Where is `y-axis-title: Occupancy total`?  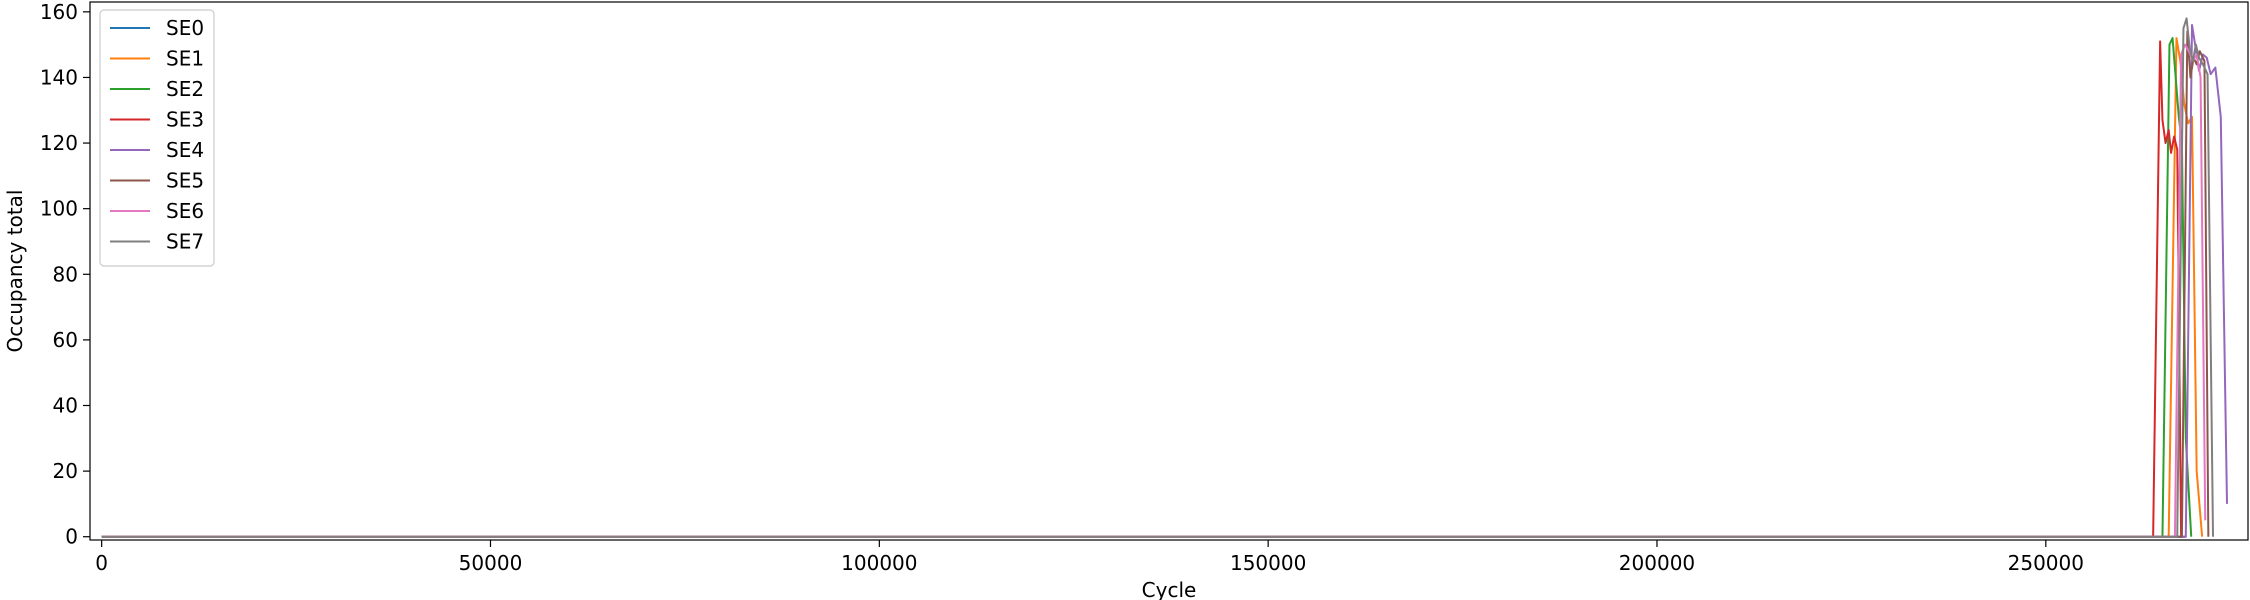 y-axis-title: Occupancy total is located at coordinates (15, 271).